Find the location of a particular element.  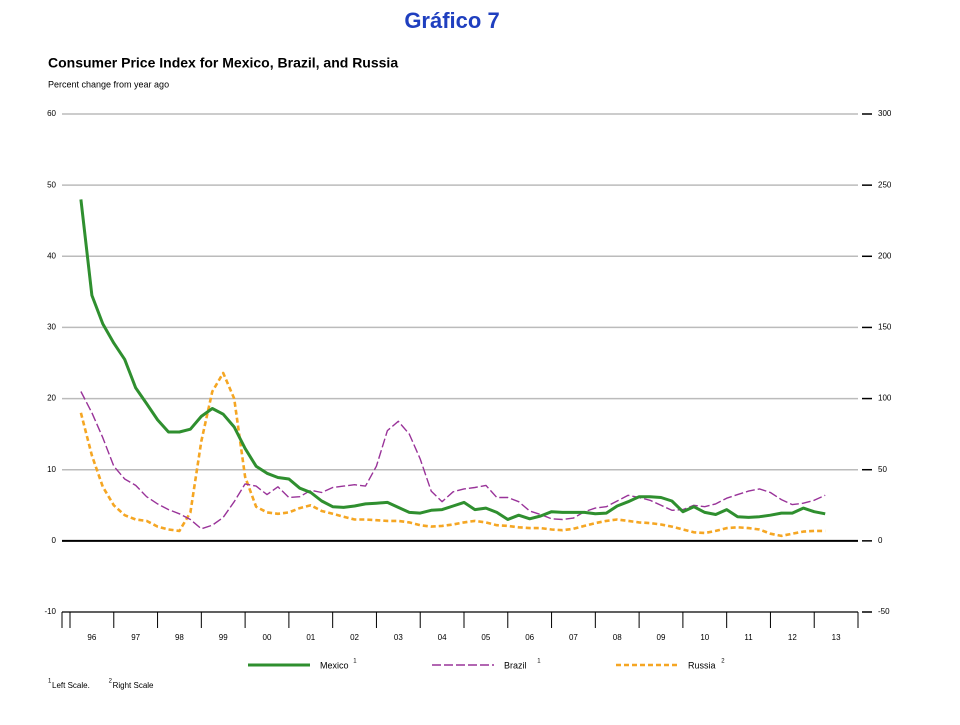

legend-label: Russia is located at coordinates (702, 665).